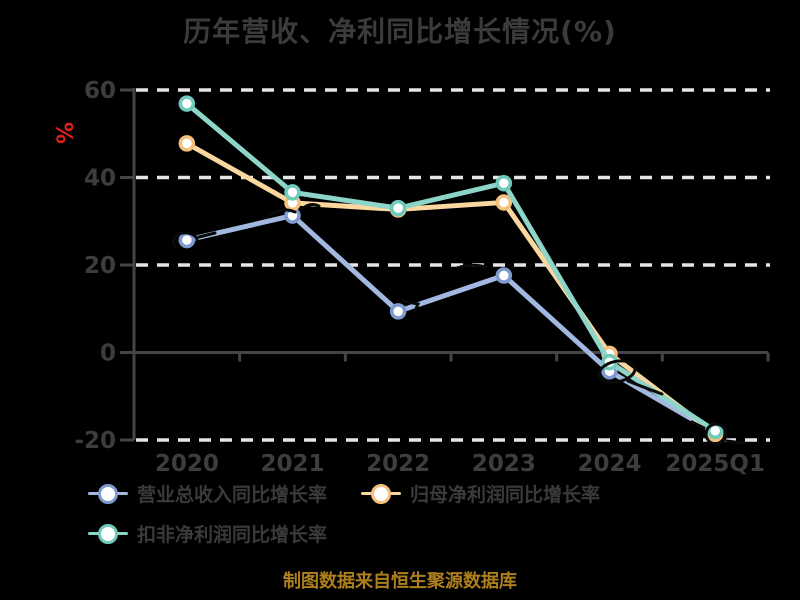 Image resolution: width=800 pixels, height=600 pixels. What do you see at coordinates (609, 464) in the screenshot?
I see `x-tick-label: 2024` at bounding box center [609, 464].